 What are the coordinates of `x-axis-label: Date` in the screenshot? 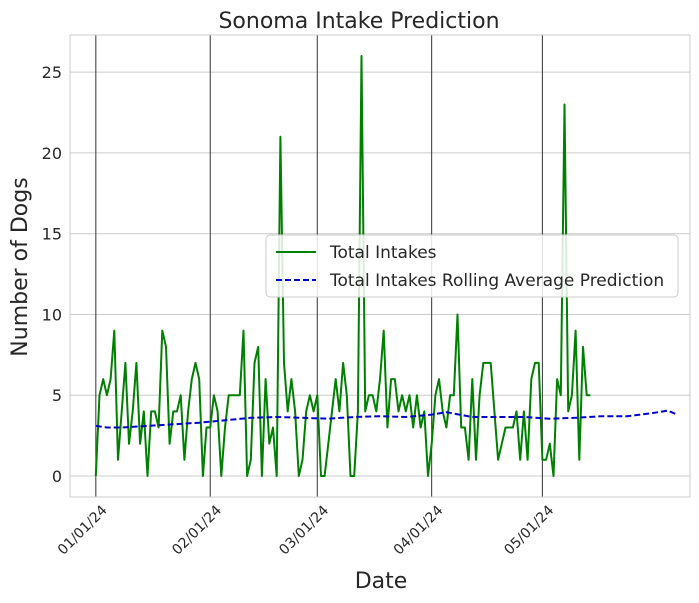 It's located at (381, 581).